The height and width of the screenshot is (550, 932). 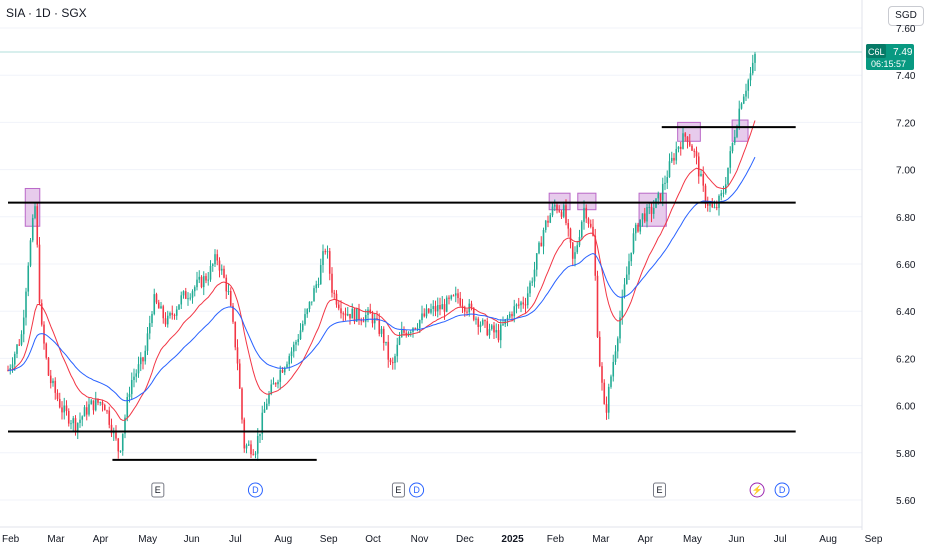 What do you see at coordinates (101, 539) in the screenshot?
I see `time-tick-label: Apr` at bounding box center [101, 539].